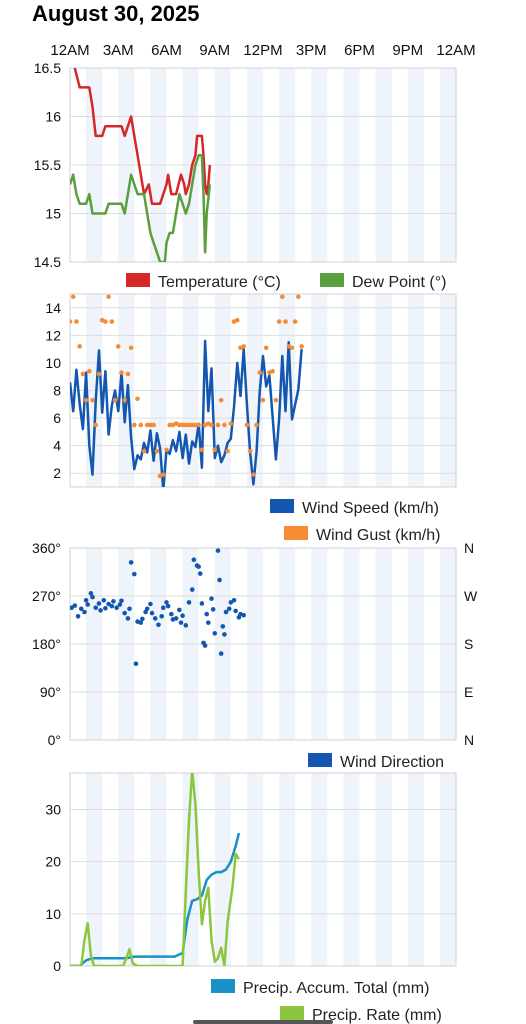  What do you see at coordinates (311, 50) in the screenshot?
I see `time-tick-label: 3PM` at bounding box center [311, 50].